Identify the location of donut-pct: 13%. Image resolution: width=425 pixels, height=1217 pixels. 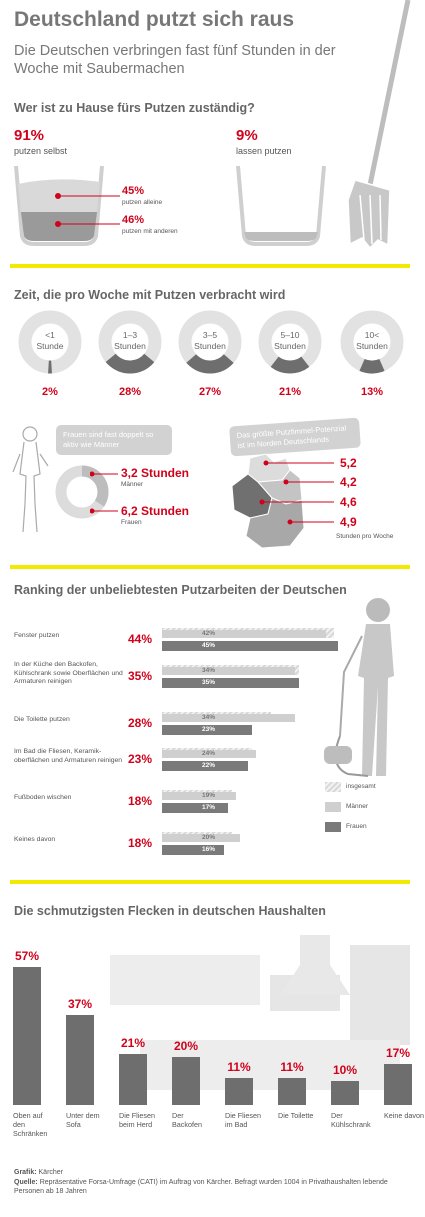
(372, 392).